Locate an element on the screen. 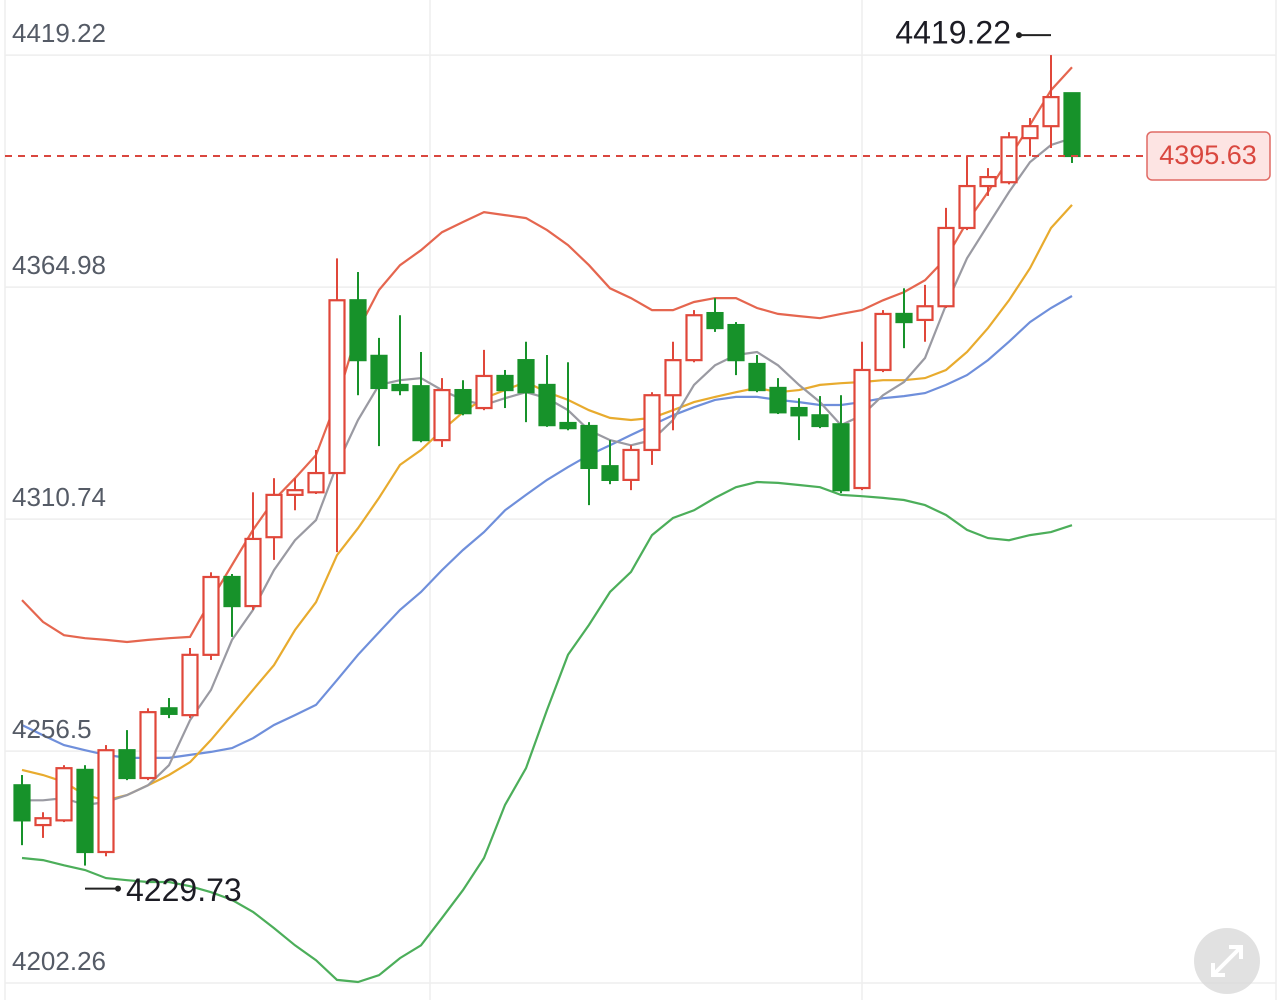 The image size is (1284, 1000). last-price-box is located at coordinates (1208, 156).